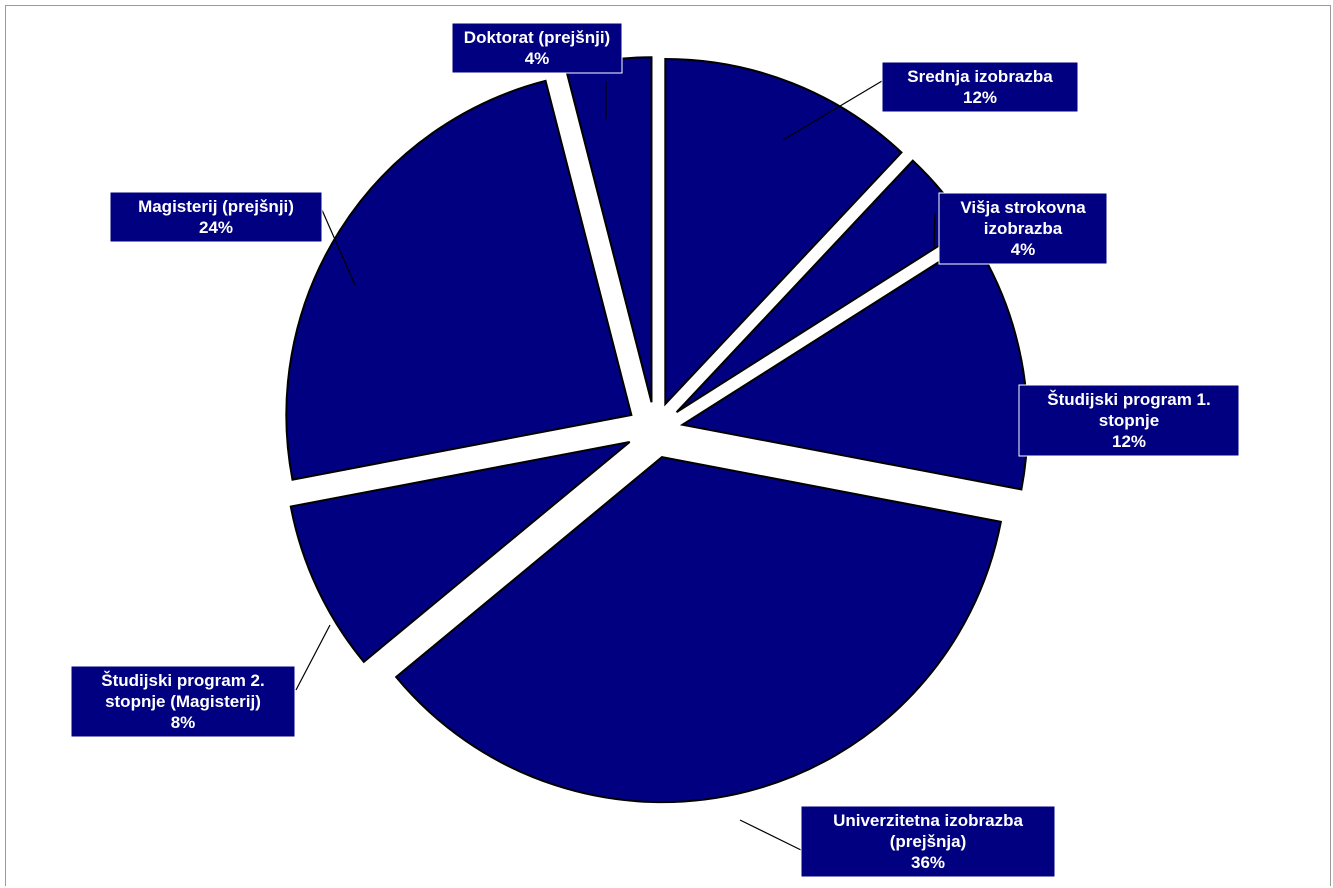 The image size is (1333, 888). Describe the element at coordinates (216, 227) in the screenshot. I see `slice-percent-label: 24%` at that location.